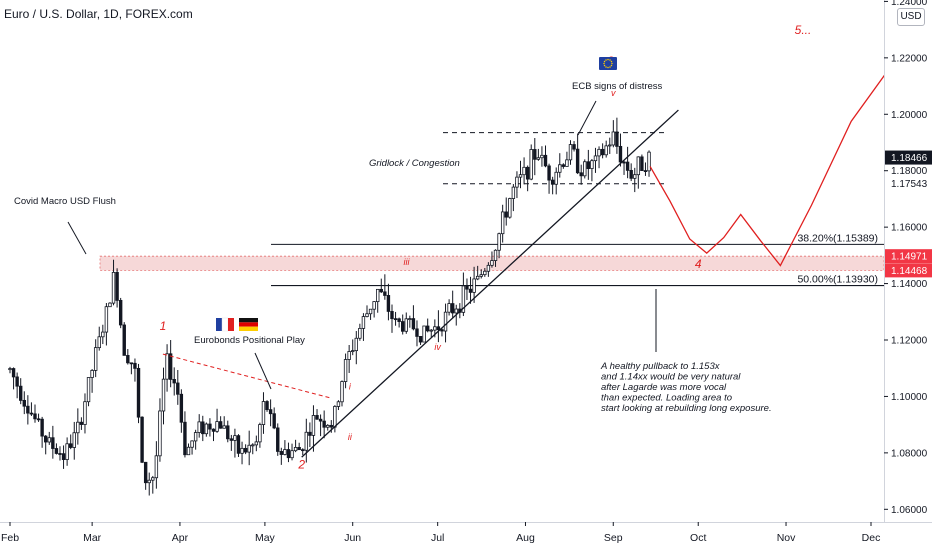 Image resolution: width=932 pixels, height=555 pixels. Describe the element at coordinates (525, 538) in the screenshot. I see `time-tick-label: Aug` at that location.